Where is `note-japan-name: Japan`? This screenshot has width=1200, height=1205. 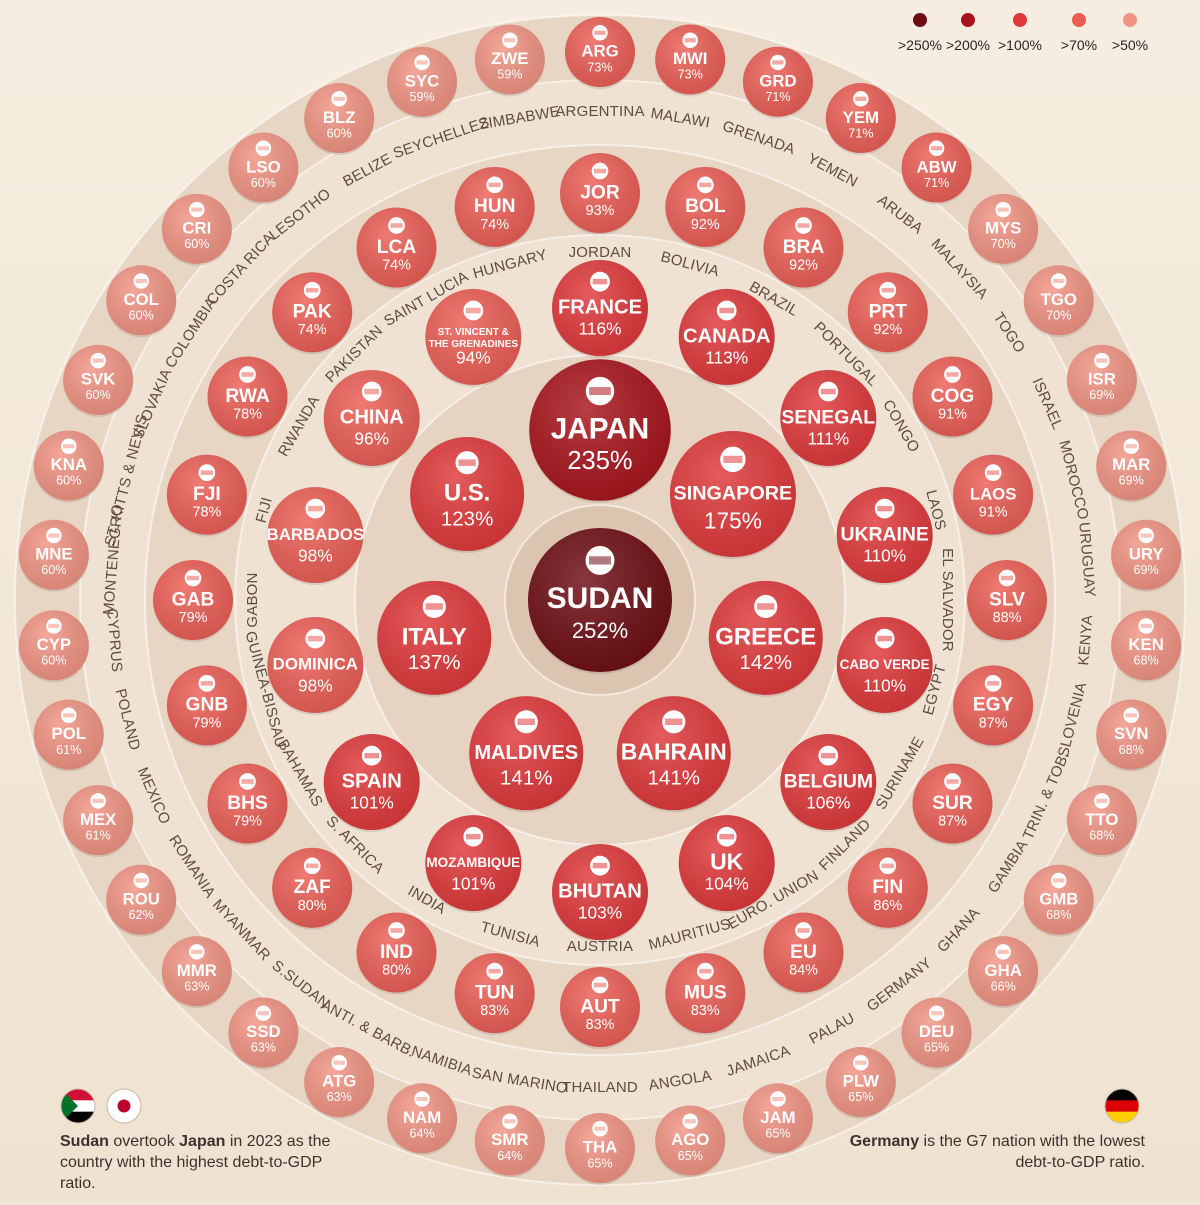 note-japan-name: Japan is located at coordinates (202, 1141).